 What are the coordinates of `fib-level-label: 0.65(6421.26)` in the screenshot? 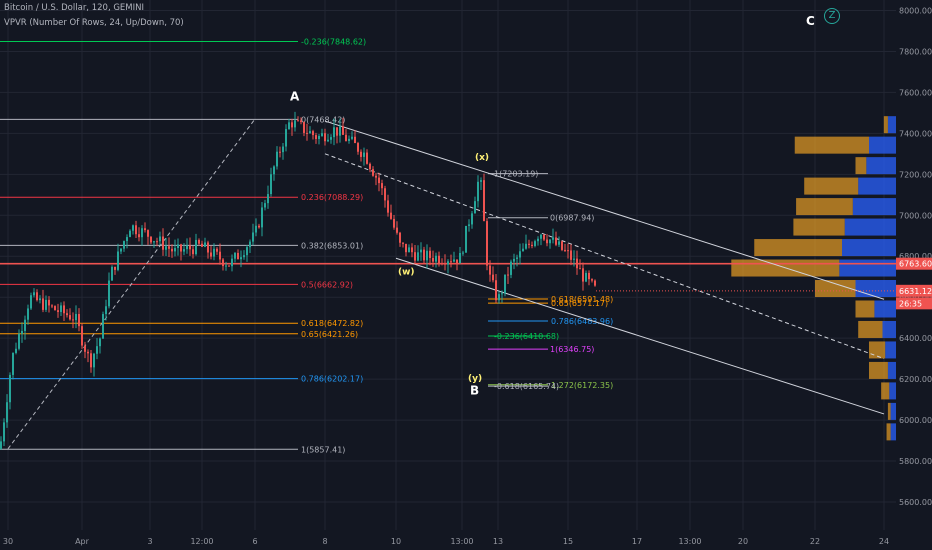 It's located at (329, 334).